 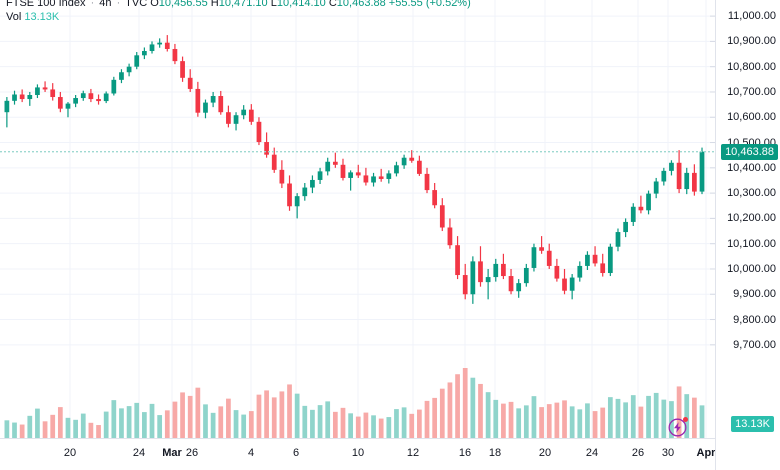 What do you see at coordinates (296, 453) in the screenshot?
I see `time-axis-tick: 6` at bounding box center [296, 453].